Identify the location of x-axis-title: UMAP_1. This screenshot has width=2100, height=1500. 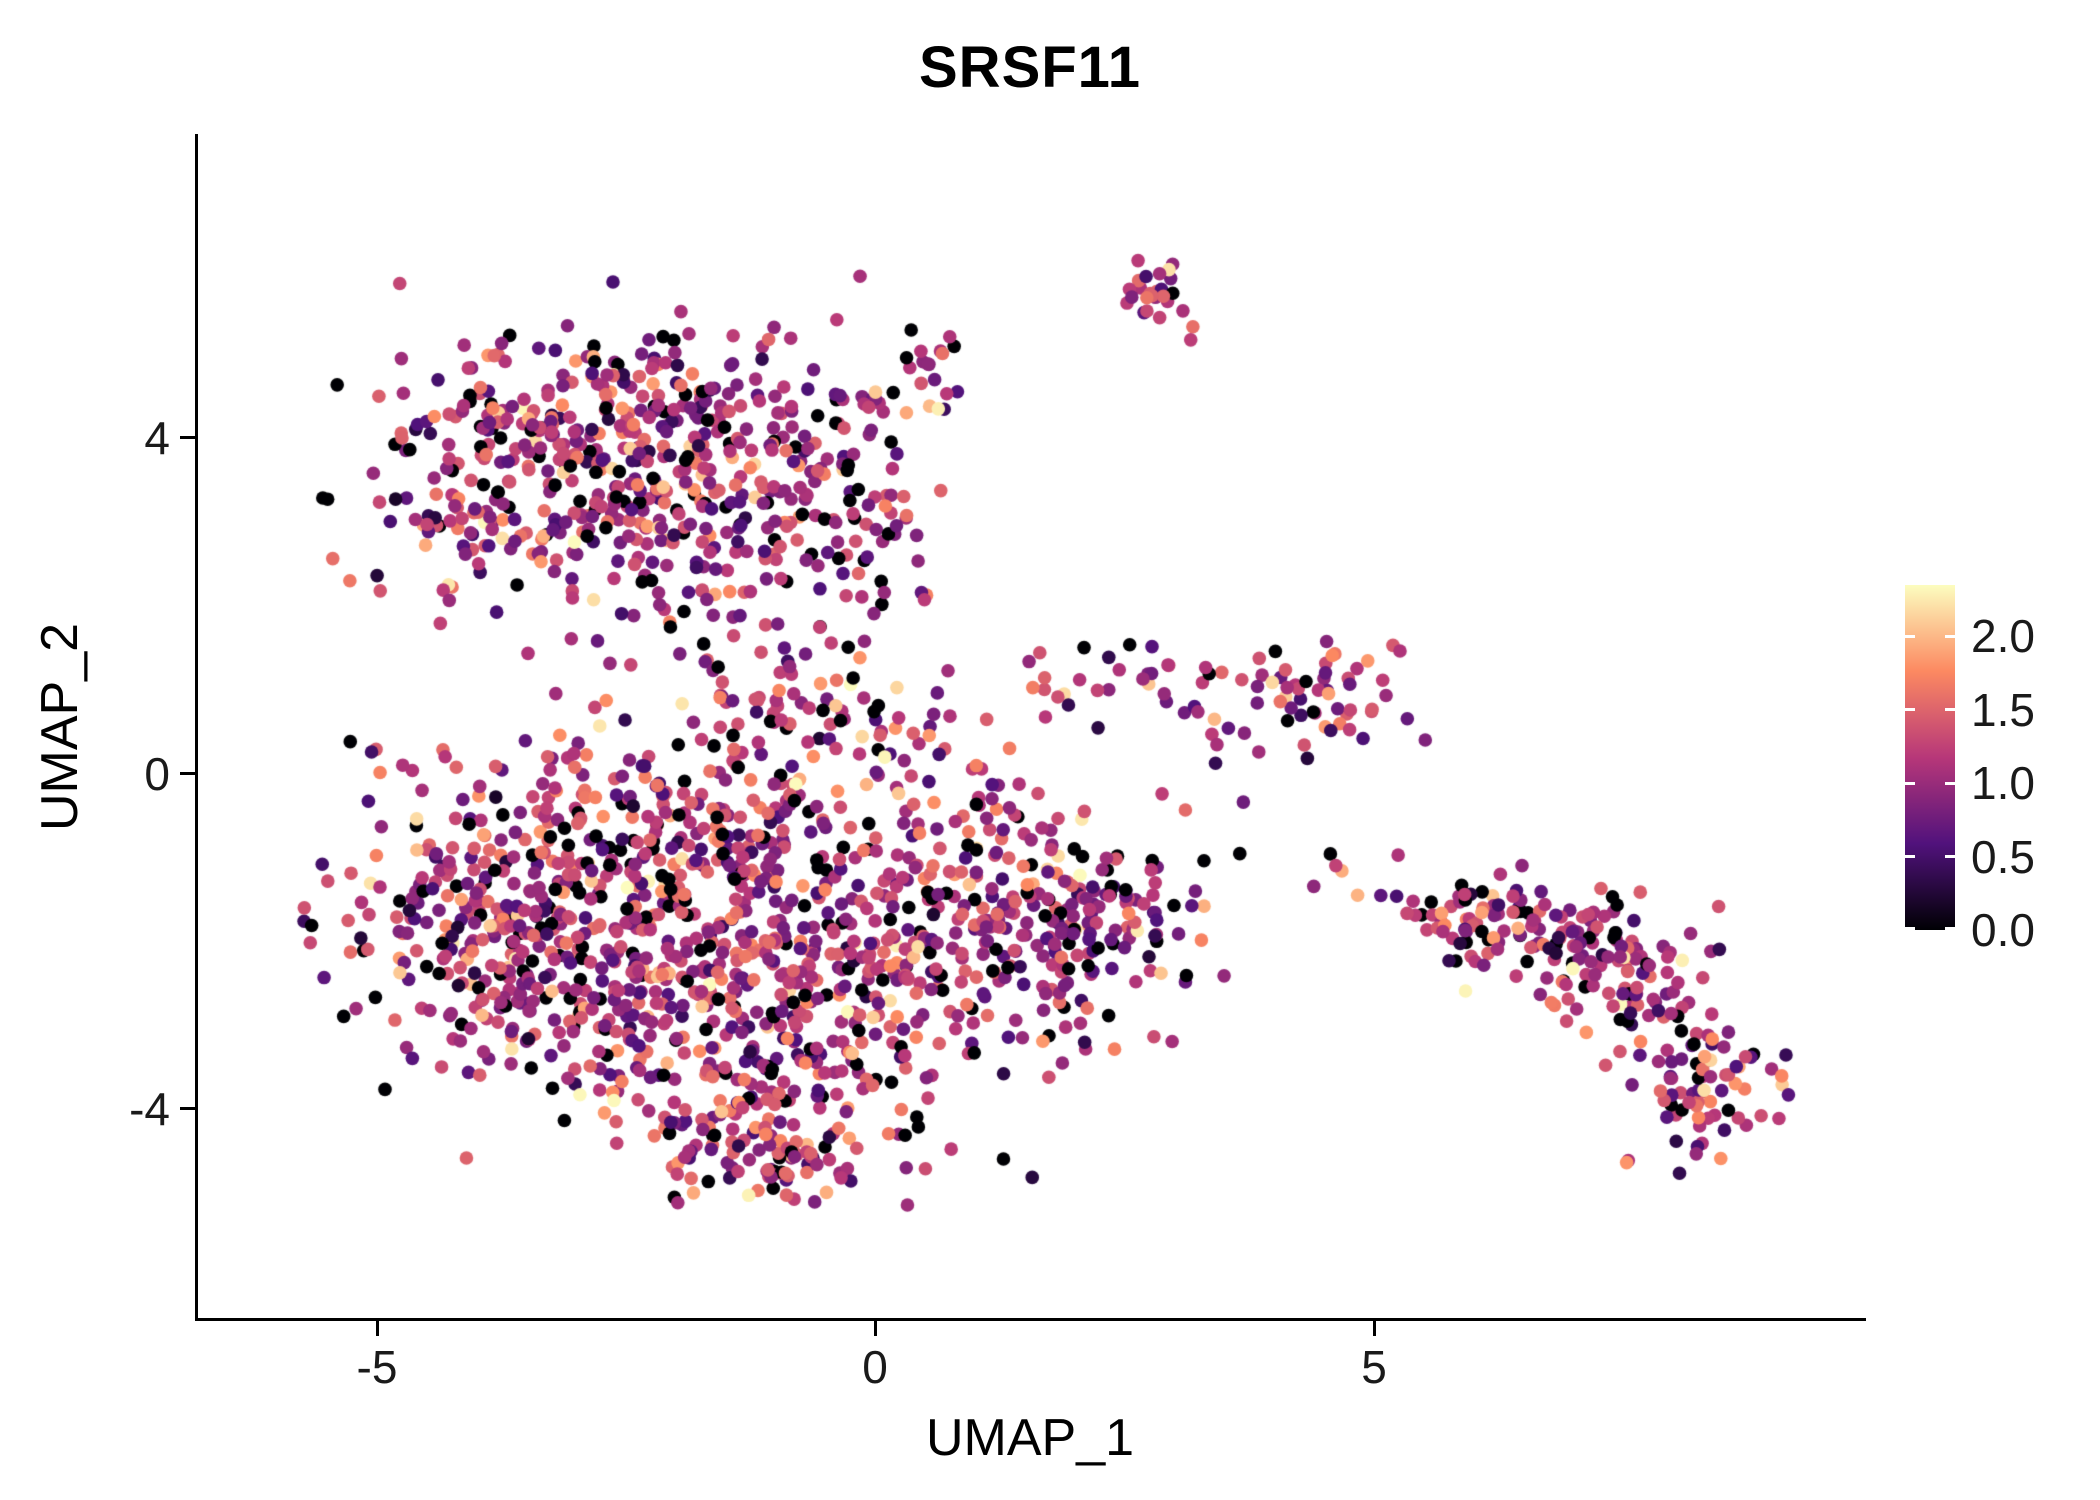
(1030, 1438).